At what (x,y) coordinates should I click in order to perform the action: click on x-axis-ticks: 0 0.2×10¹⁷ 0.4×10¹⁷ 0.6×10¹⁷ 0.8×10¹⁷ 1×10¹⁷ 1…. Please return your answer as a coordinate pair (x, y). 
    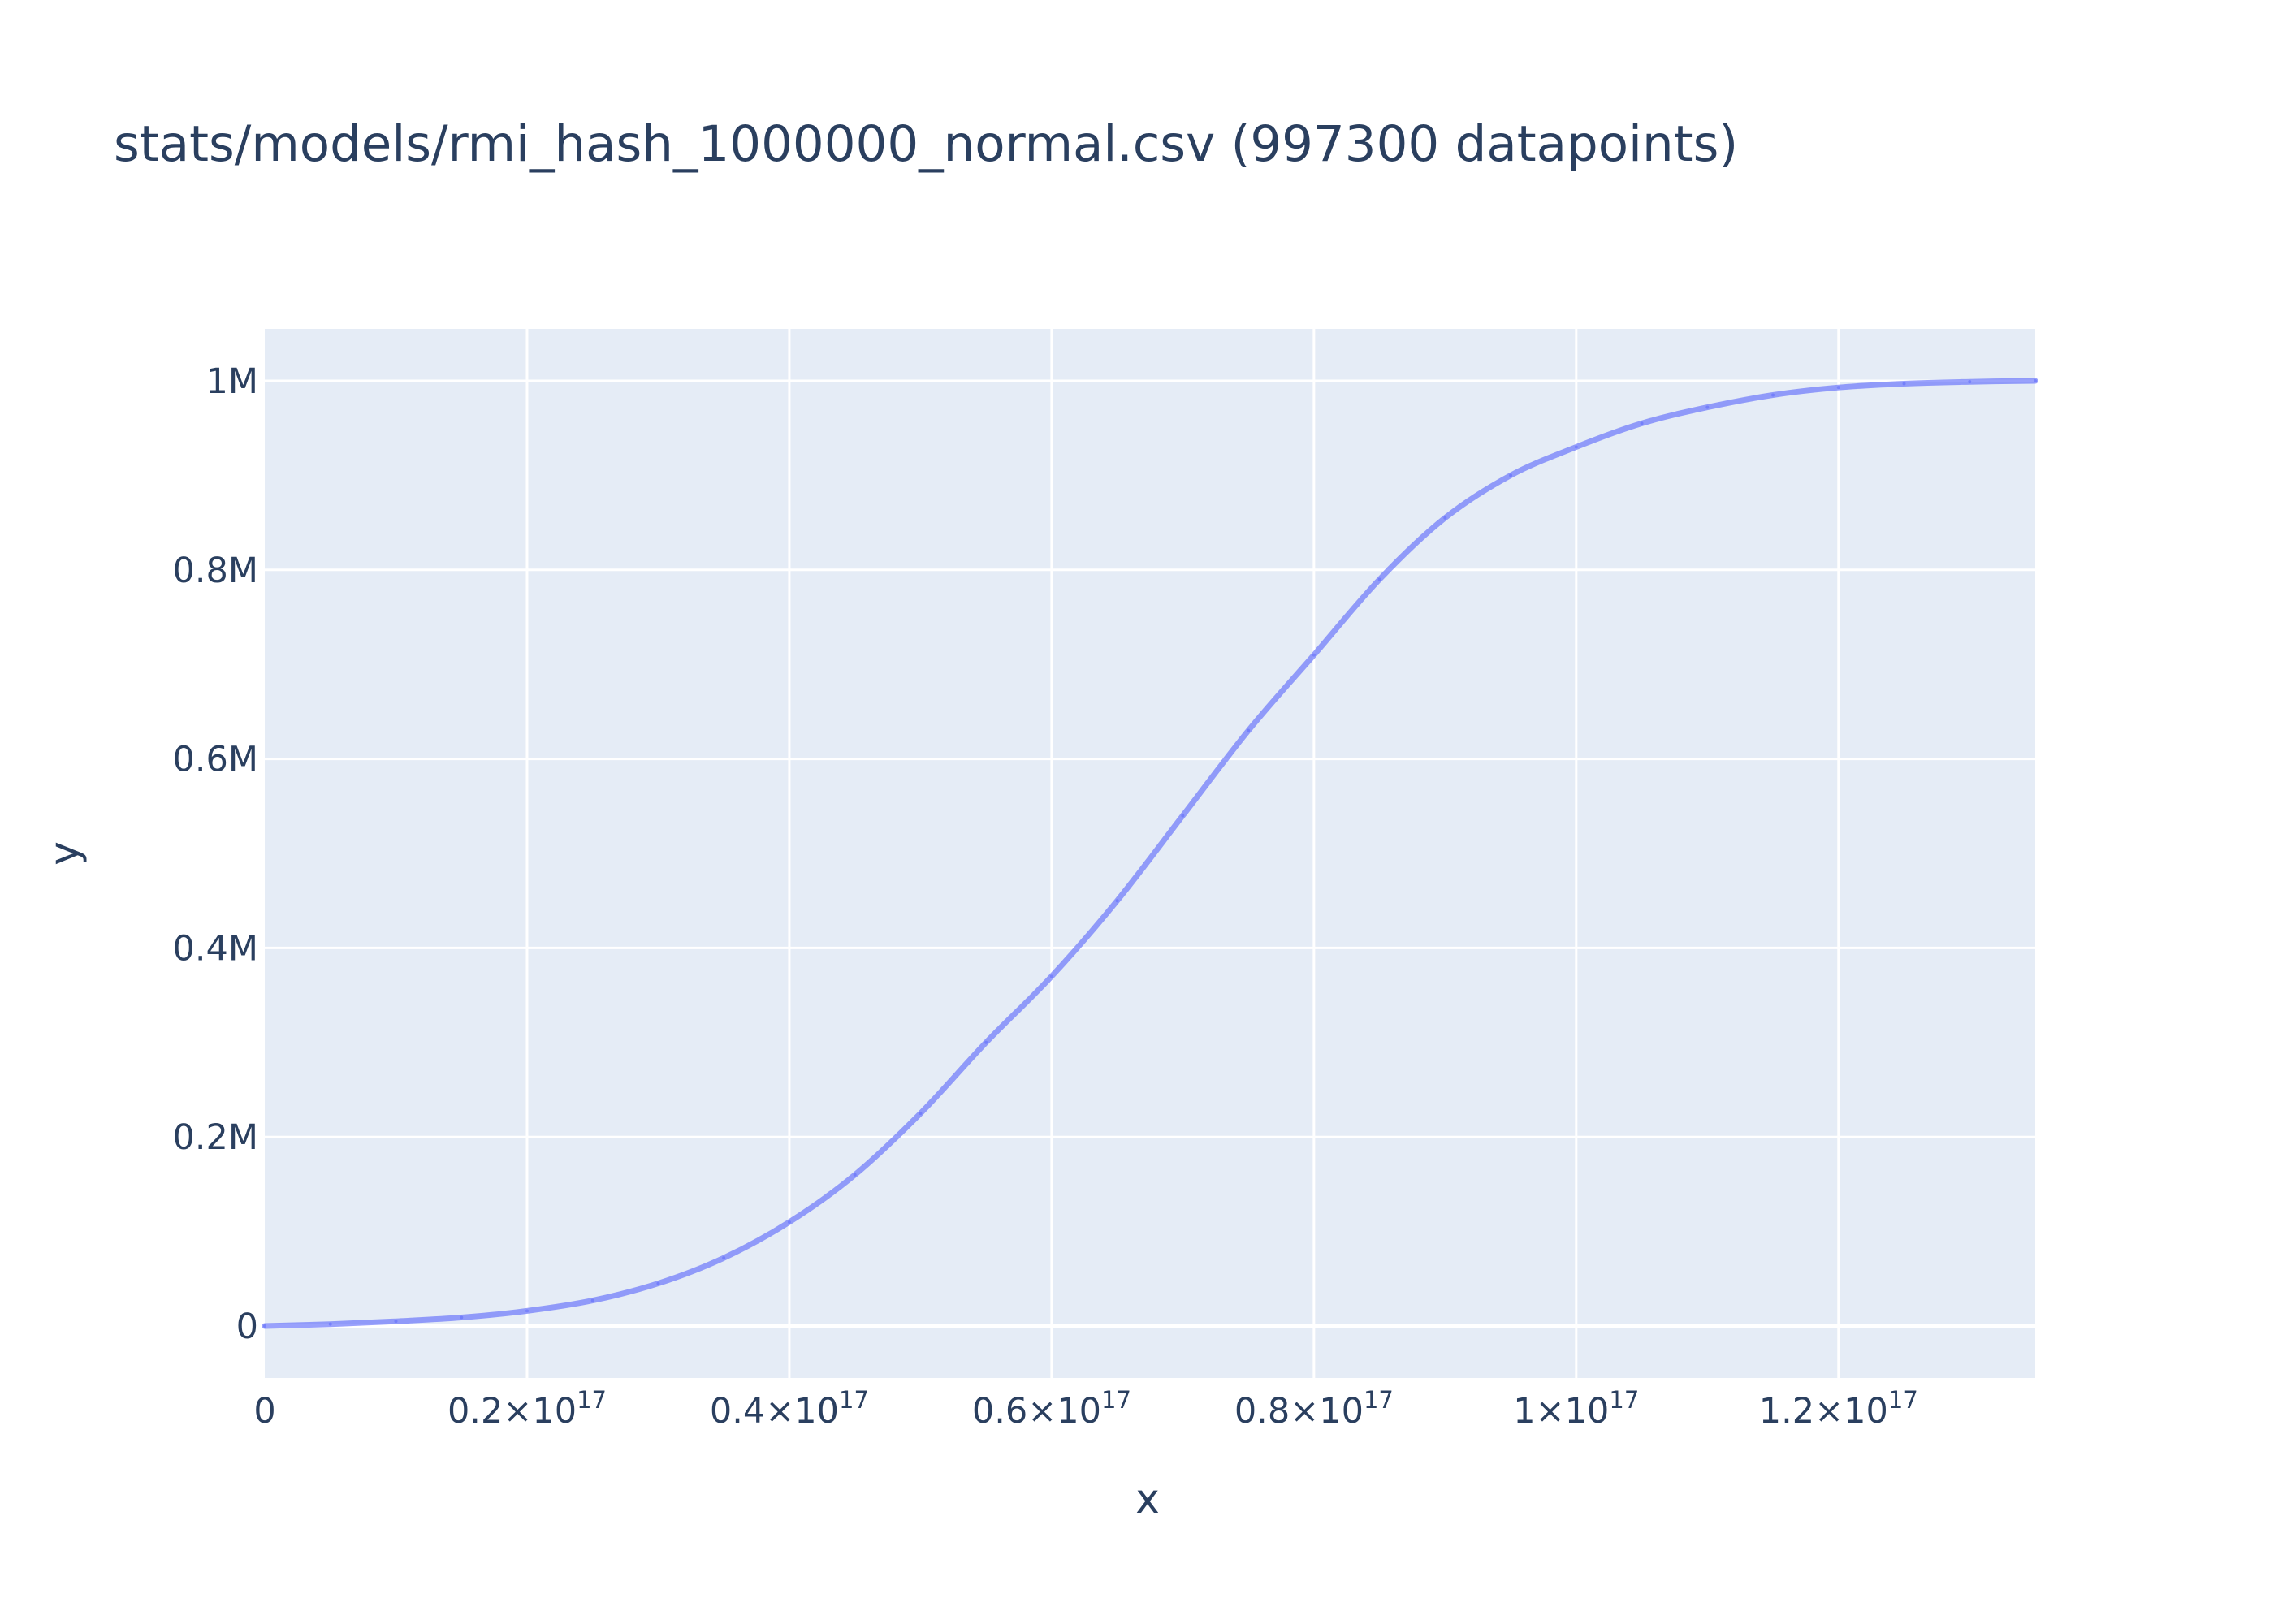
    Looking at the image, I should click on (1085, 1409).